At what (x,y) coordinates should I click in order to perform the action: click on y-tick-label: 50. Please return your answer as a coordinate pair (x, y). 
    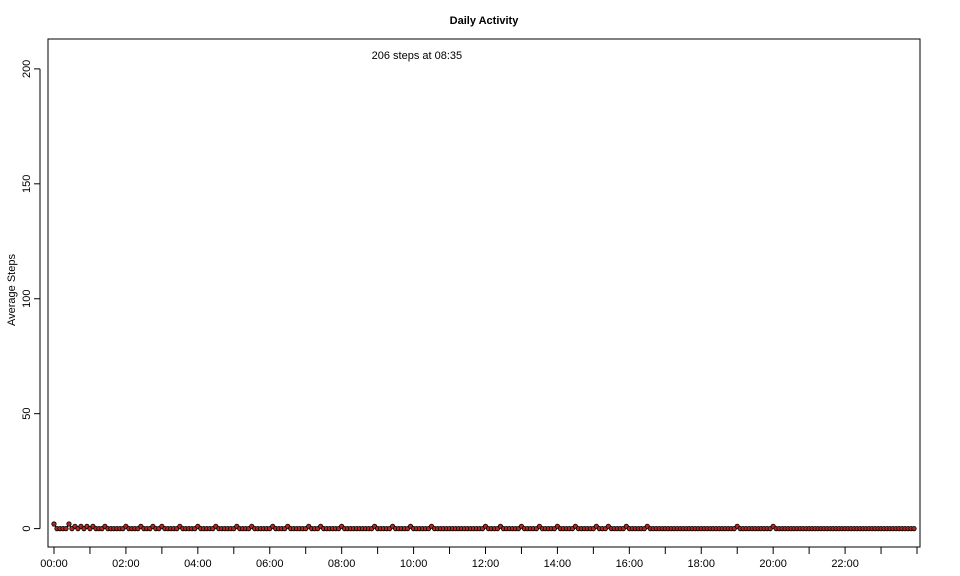
    Looking at the image, I should click on (27, 414).